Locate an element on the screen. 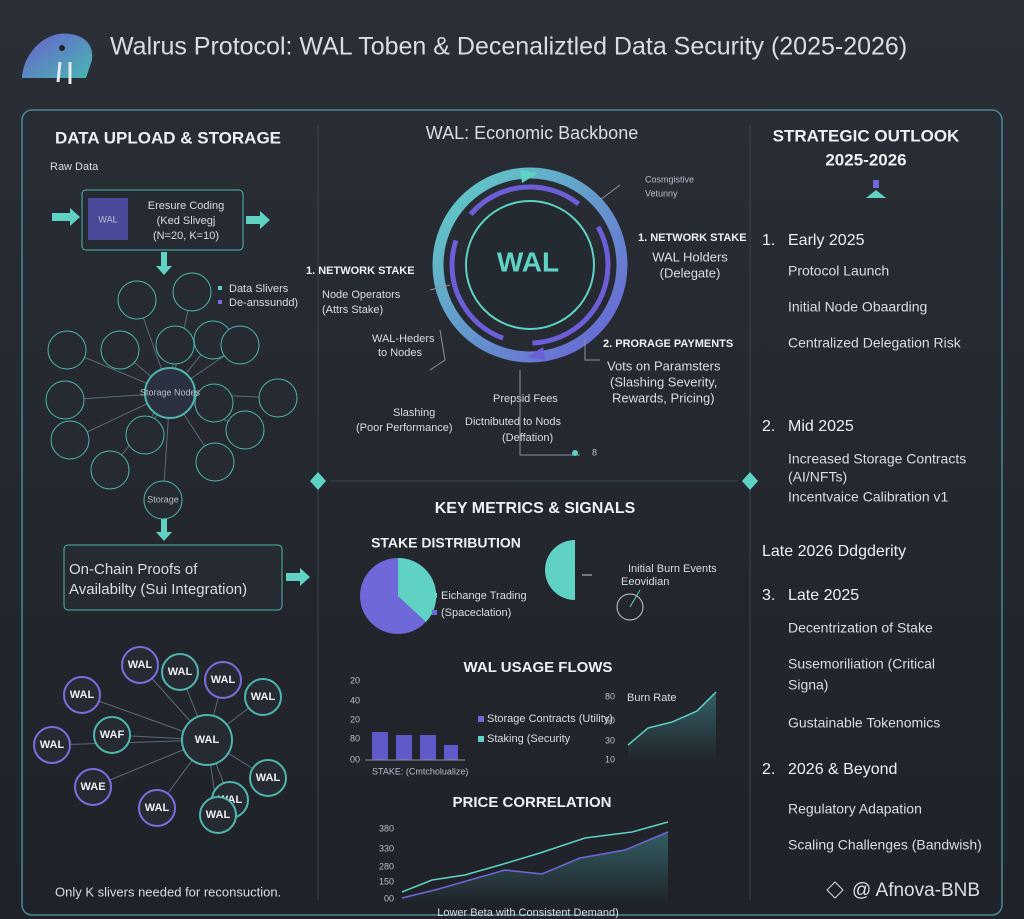 The image size is (1024, 919). legend-label: Eichange Trading is located at coordinates (484, 596).